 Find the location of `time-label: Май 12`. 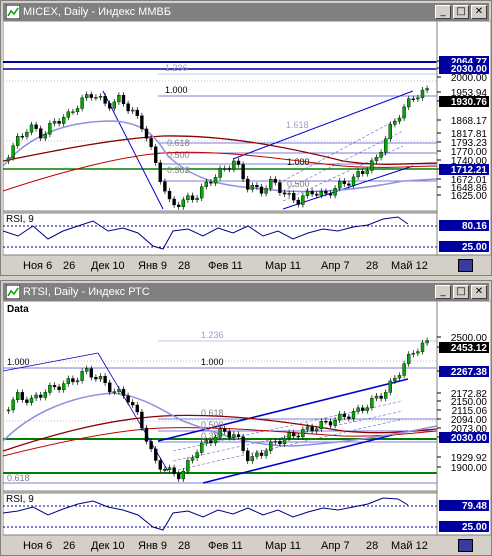

time-label: Май 12 is located at coordinates (409, 266).